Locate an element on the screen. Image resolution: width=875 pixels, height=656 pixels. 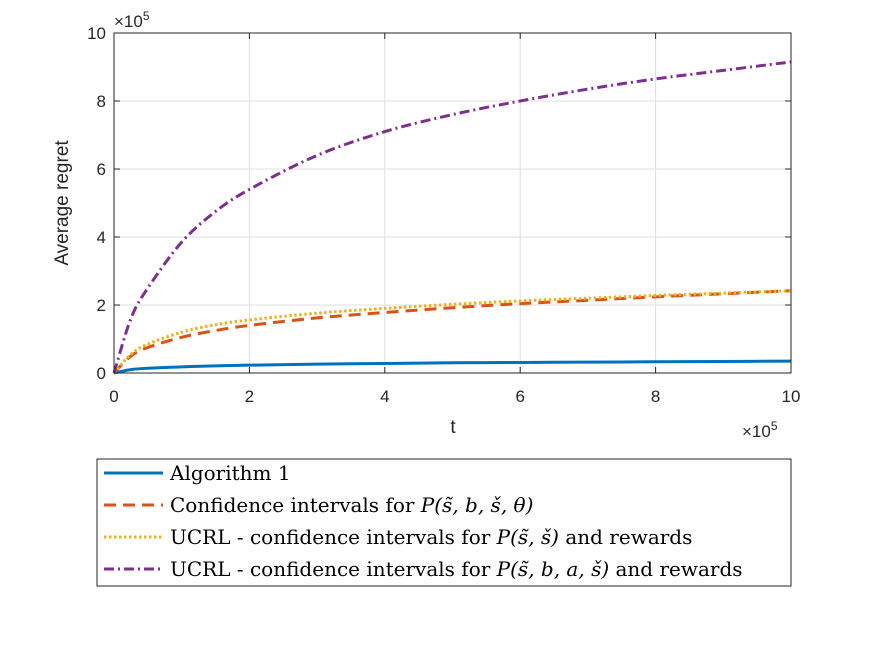
y-tick-label: 10 is located at coordinates (96, 33).